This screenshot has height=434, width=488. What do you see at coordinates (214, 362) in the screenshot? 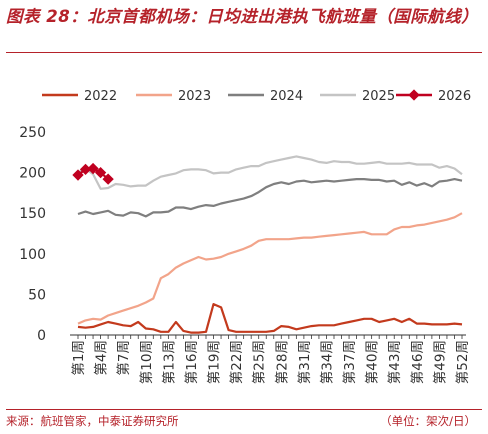
I see `x-tick-label: 第19周` at bounding box center [214, 362].